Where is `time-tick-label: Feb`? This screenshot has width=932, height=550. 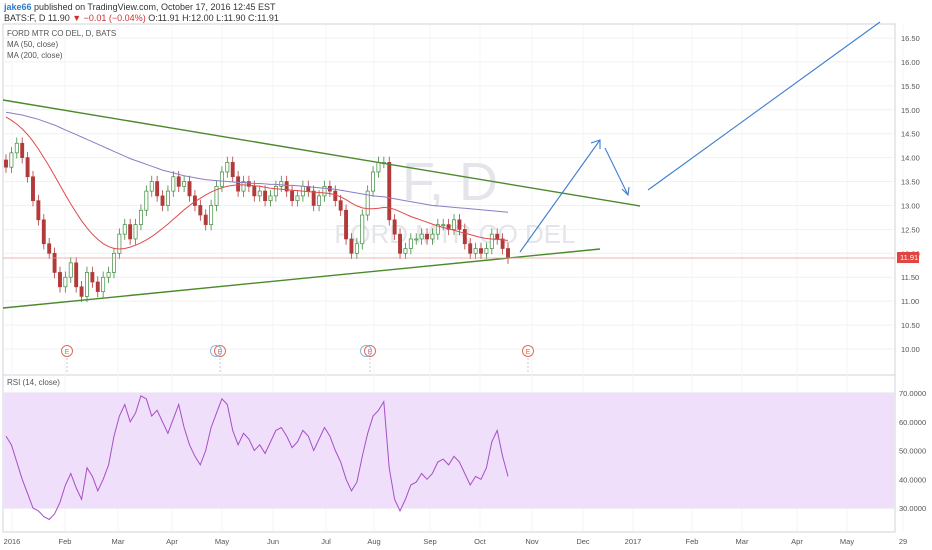 time-tick-label: Feb is located at coordinates (692, 541).